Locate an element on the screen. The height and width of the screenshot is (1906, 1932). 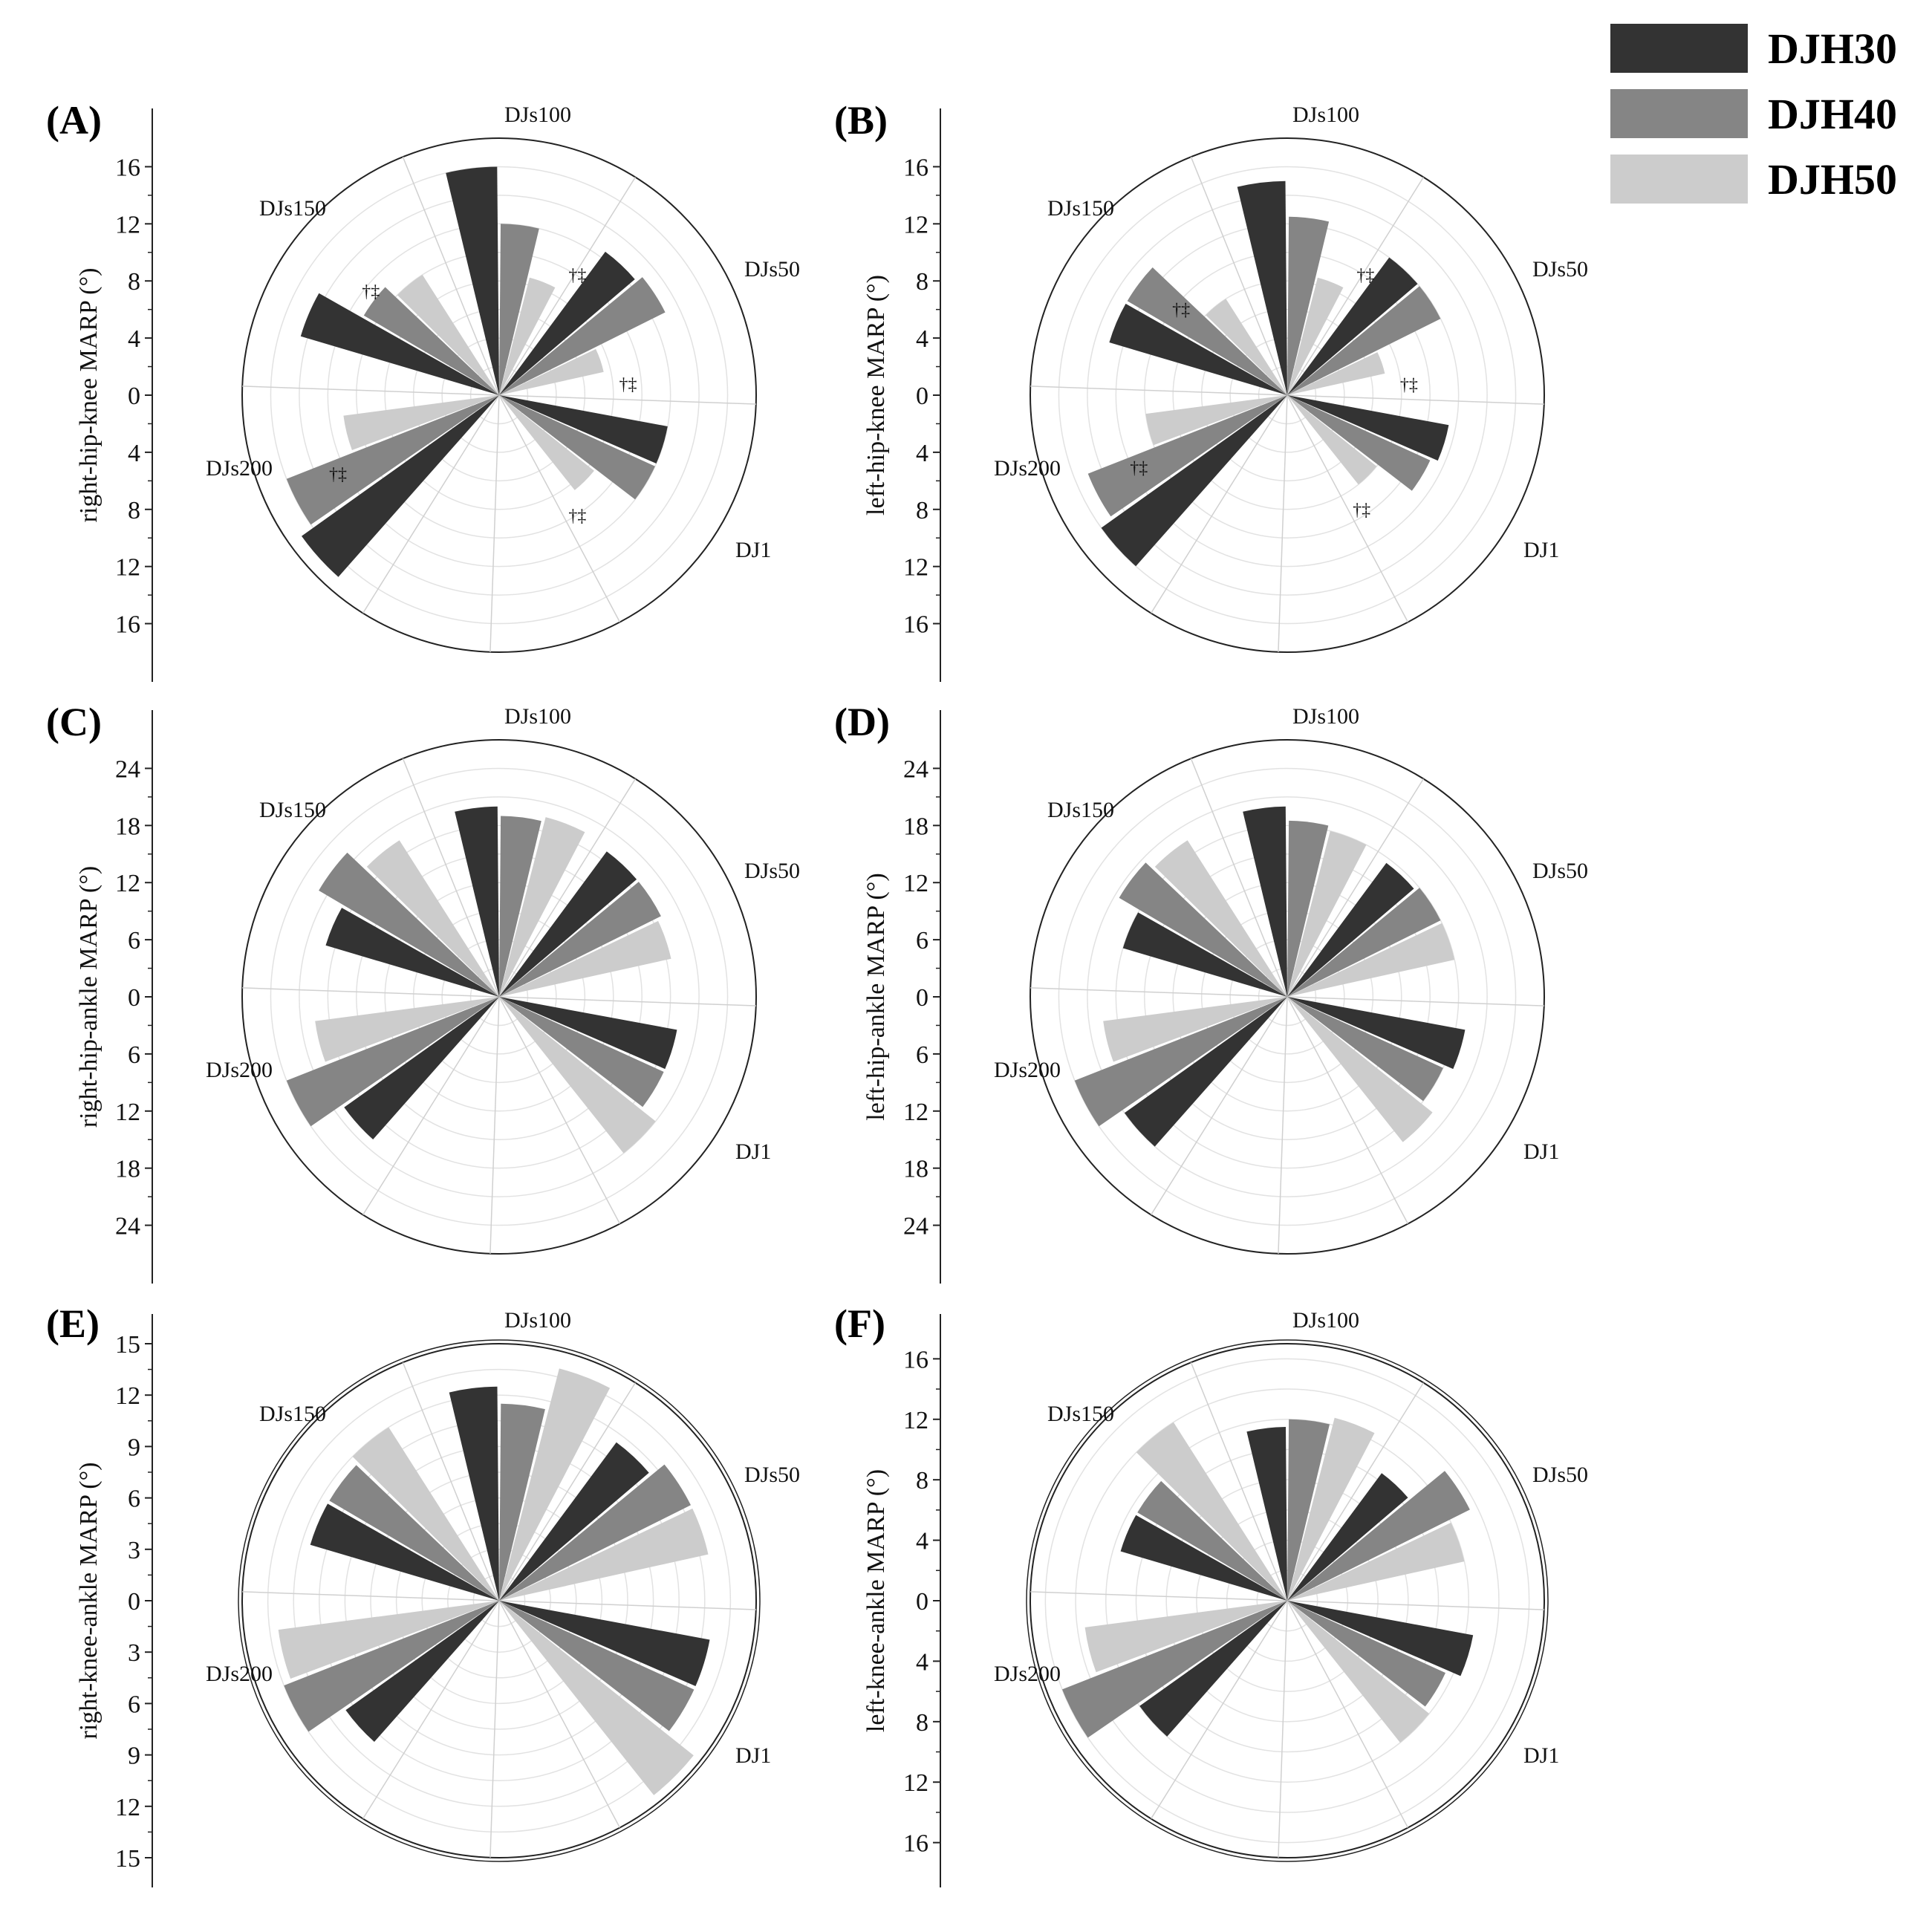
bar-djh30-djs200 is located at coordinates (1194, 481).